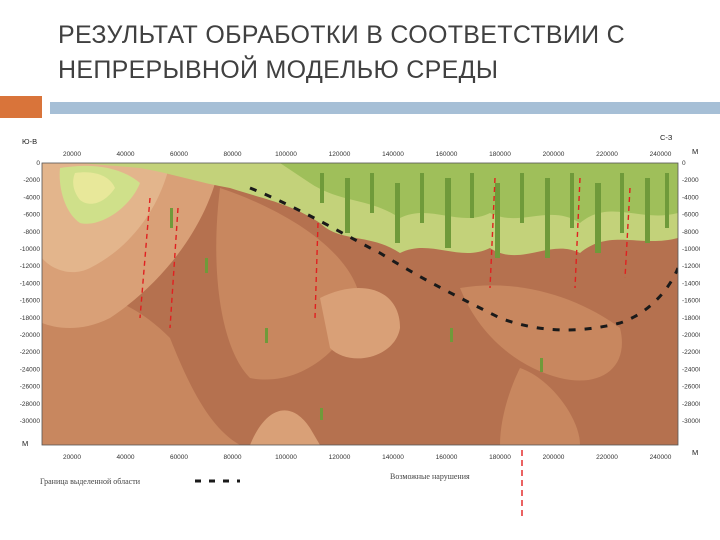  Describe the element at coordinates (30, 404) in the screenshot. I see `y-tick-label-left: -28000` at that location.